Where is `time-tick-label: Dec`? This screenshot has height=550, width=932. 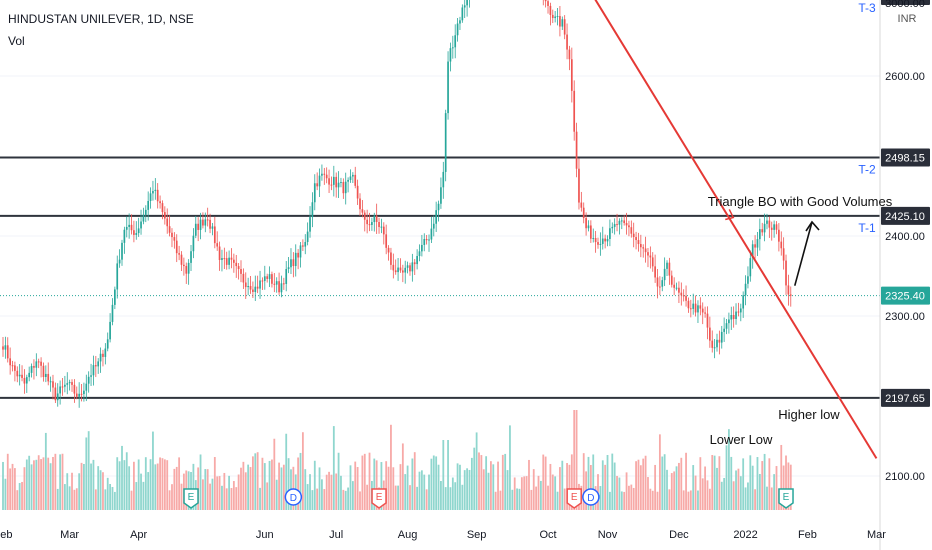 time-tick-label: Dec is located at coordinates (679, 535).